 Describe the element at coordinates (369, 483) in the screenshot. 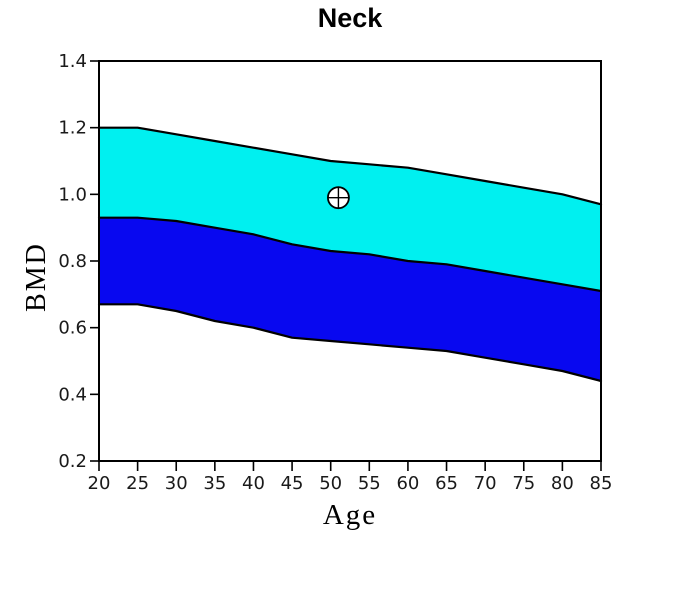

I see `x-tick-label: 55` at that location.